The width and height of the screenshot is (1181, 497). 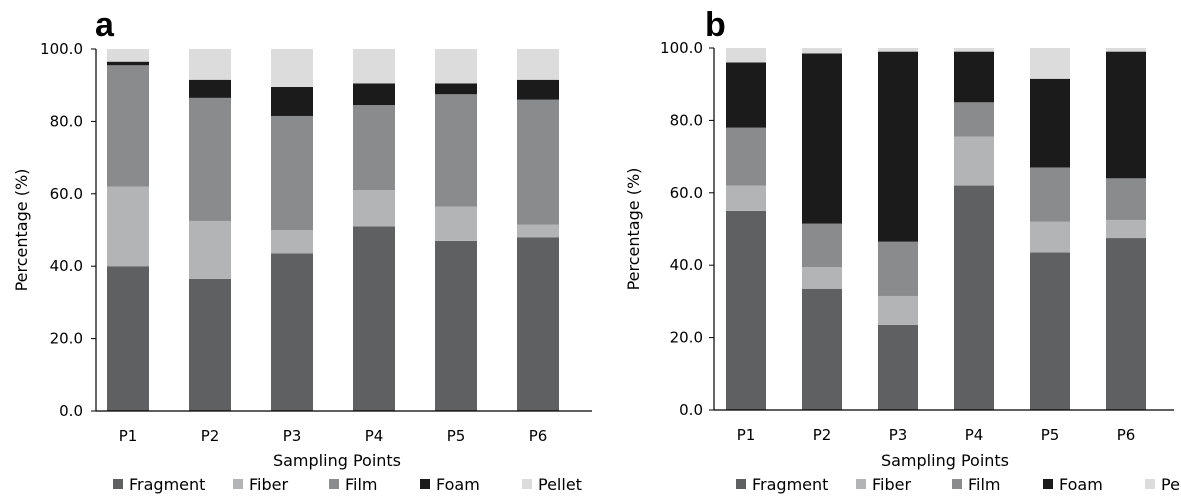 What do you see at coordinates (898, 435) in the screenshot?
I see `x-tick-label: P3` at bounding box center [898, 435].